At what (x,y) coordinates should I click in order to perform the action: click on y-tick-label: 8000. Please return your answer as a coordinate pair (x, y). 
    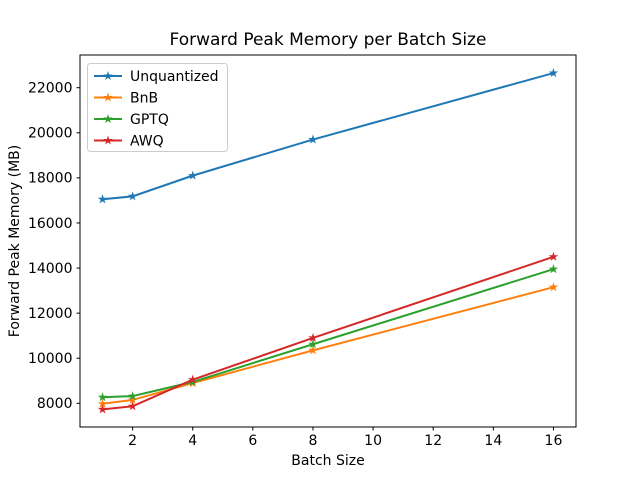
    Looking at the image, I should click on (55, 404).